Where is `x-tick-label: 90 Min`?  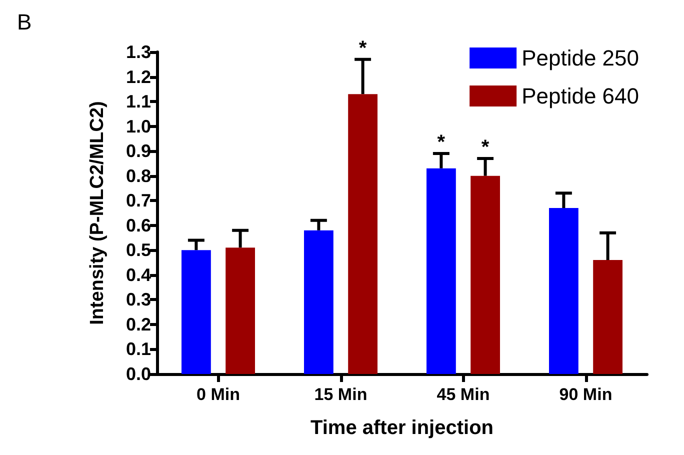
x-tick-label: 90 Min is located at coordinates (585, 394).